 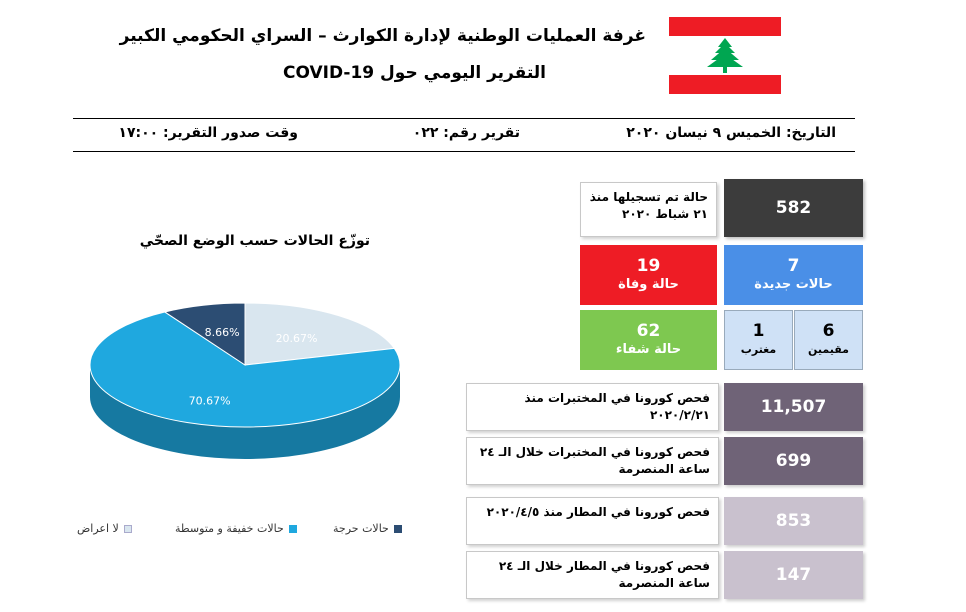 What do you see at coordinates (598, 512) in the screenshot?
I see `airport-tests-total-label: فحص كورونا في المطار منذ ٢٠٢٠/٤/٥` at bounding box center [598, 512].